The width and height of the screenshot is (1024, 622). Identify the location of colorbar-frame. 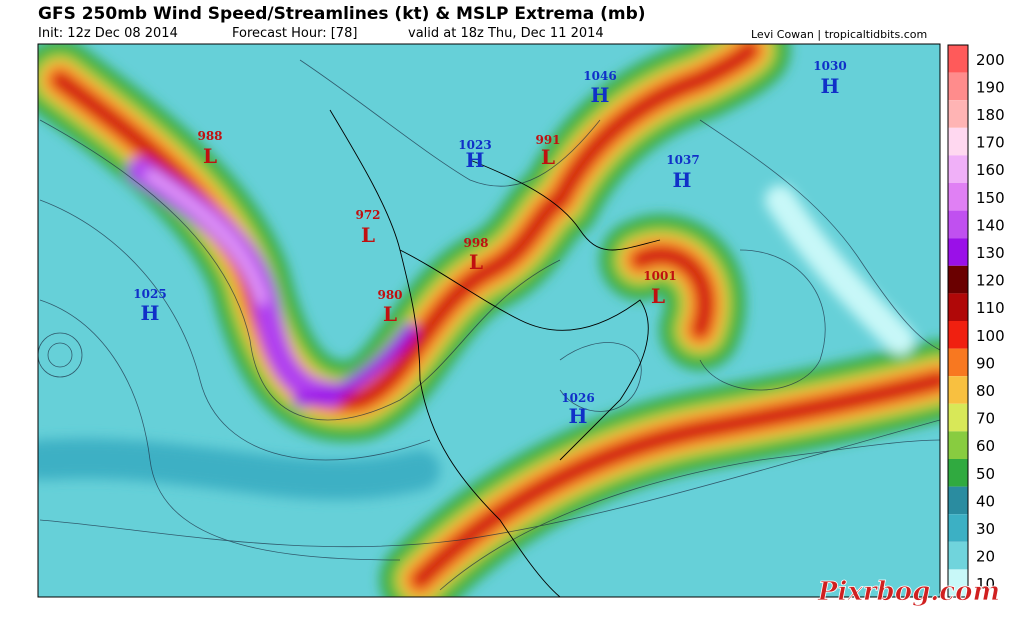
(958, 321).